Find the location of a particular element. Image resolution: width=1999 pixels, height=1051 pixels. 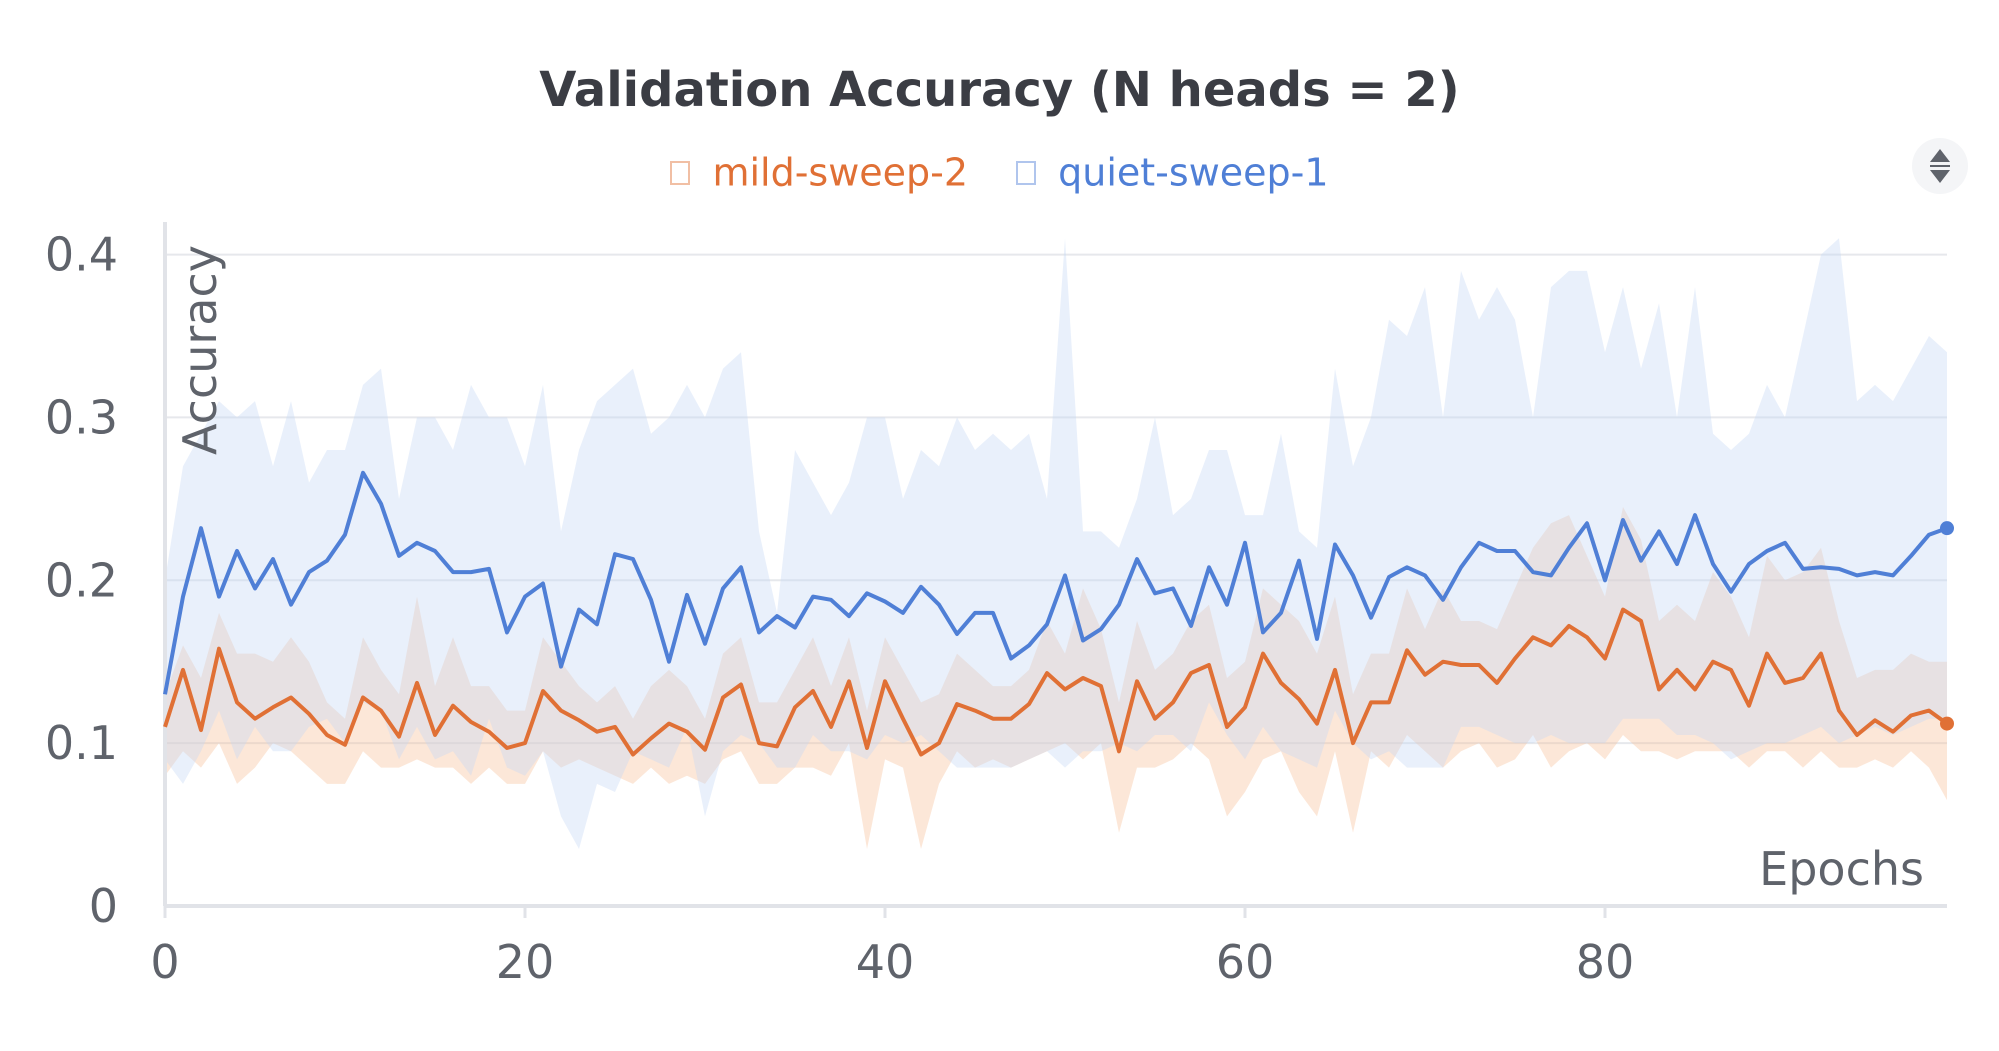

chart-title: Validation Accuracy (N heads = 2) is located at coordinates (999, 90).